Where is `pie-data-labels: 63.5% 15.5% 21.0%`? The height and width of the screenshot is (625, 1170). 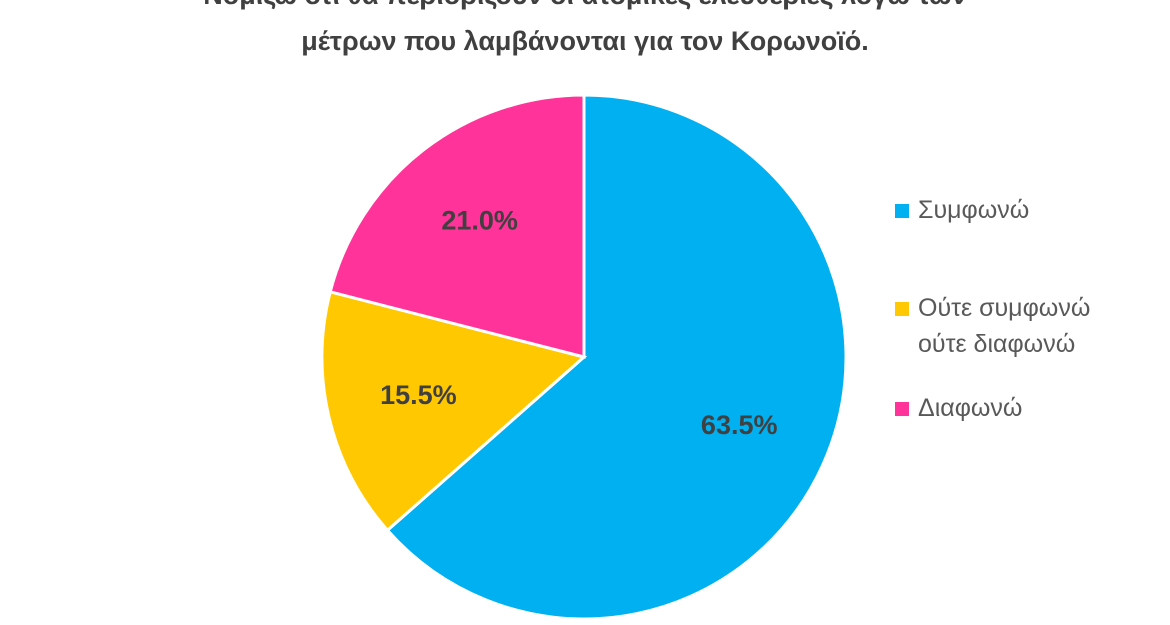
pie-data-labels: 63.5% 15.5% 21.0% is located at coordinates (578, 323).